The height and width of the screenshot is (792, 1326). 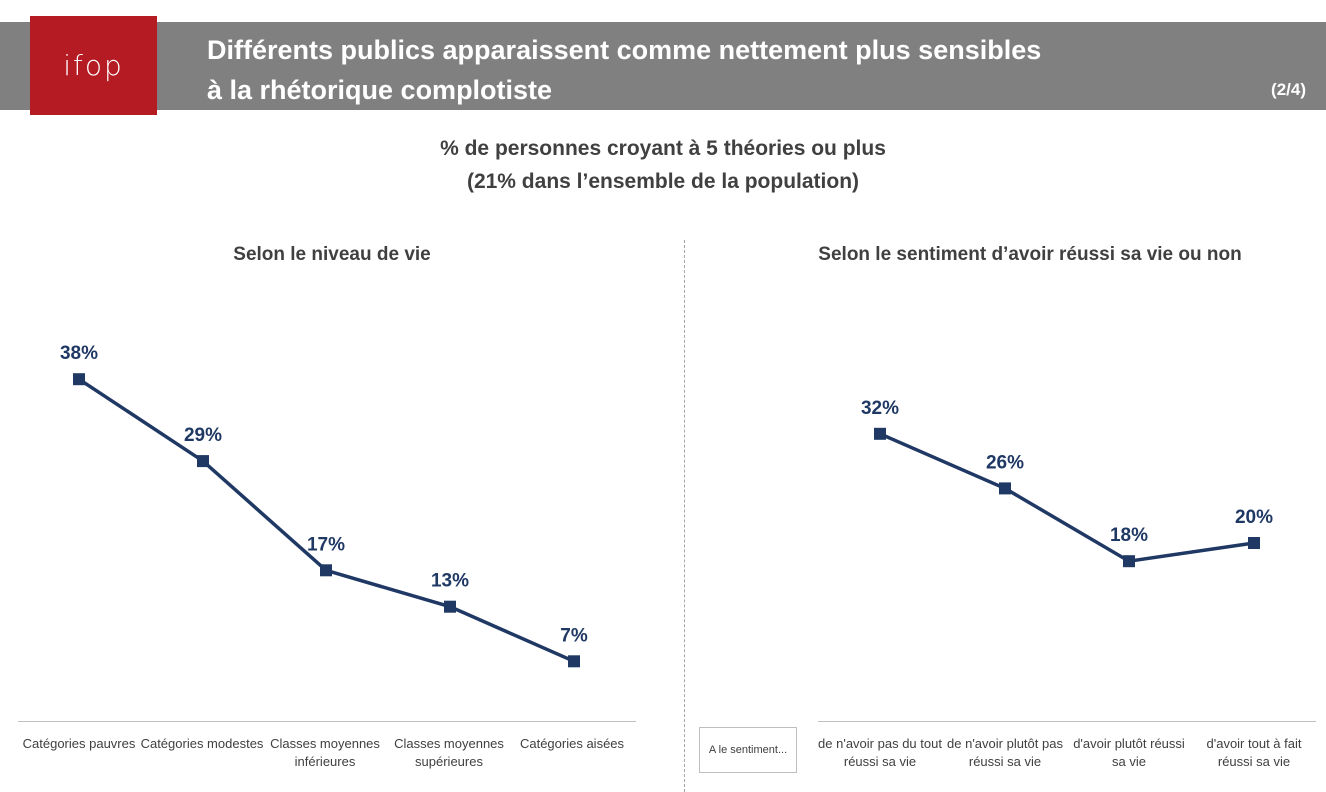 What do you see at coordinates (1005, 752) in the screenshot?
I see `right-category-label: de n'avoir plutôt pas réussi sa vie` at bounding box center [1005, 752].